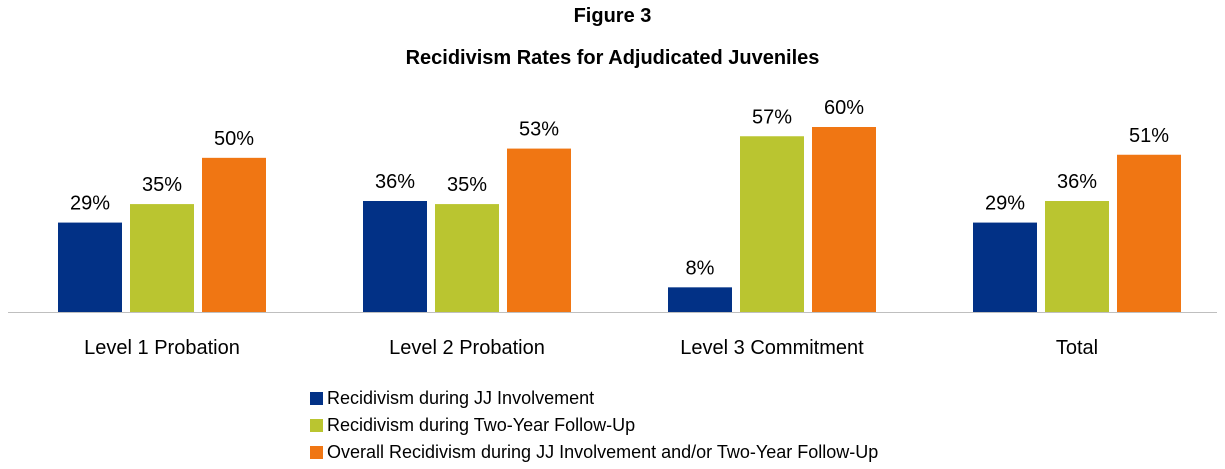 The image size is (1225, 469). Describe the element at coordinates (1077, 182) in the screenshot. I see `data-label-total-series-2: 36%` at that location.